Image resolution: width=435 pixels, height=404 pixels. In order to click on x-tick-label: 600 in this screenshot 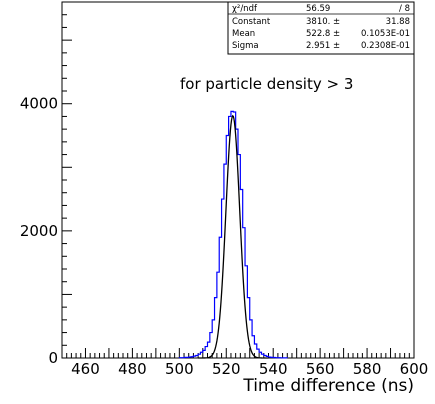, I will do `click(414, 369)`.